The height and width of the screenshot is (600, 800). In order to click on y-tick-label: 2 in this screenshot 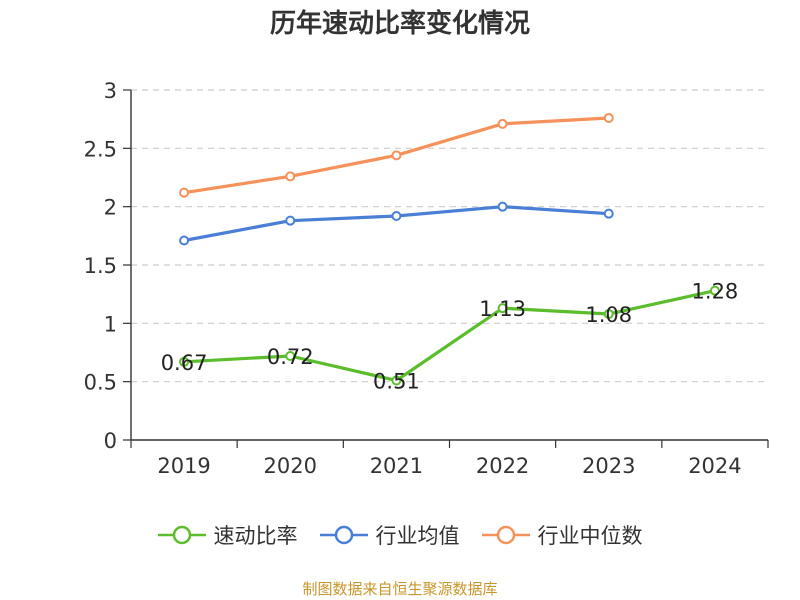, I will do `click(110, 208)`.